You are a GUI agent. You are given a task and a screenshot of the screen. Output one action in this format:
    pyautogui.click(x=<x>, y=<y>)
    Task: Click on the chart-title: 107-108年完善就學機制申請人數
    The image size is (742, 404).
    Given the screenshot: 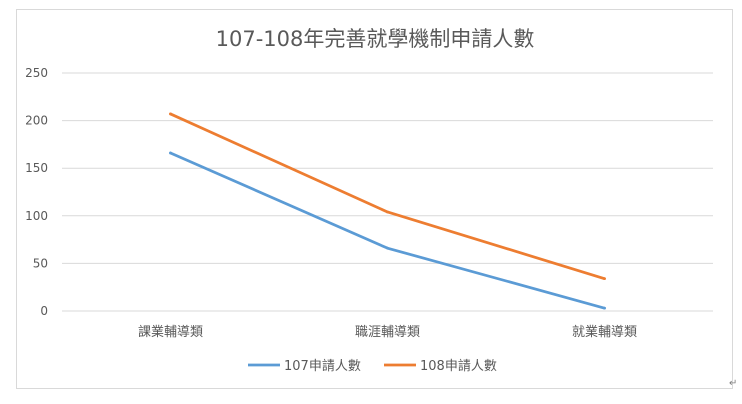 What is the action you would take?
    pyautogui.click(x=375, y=39)
    